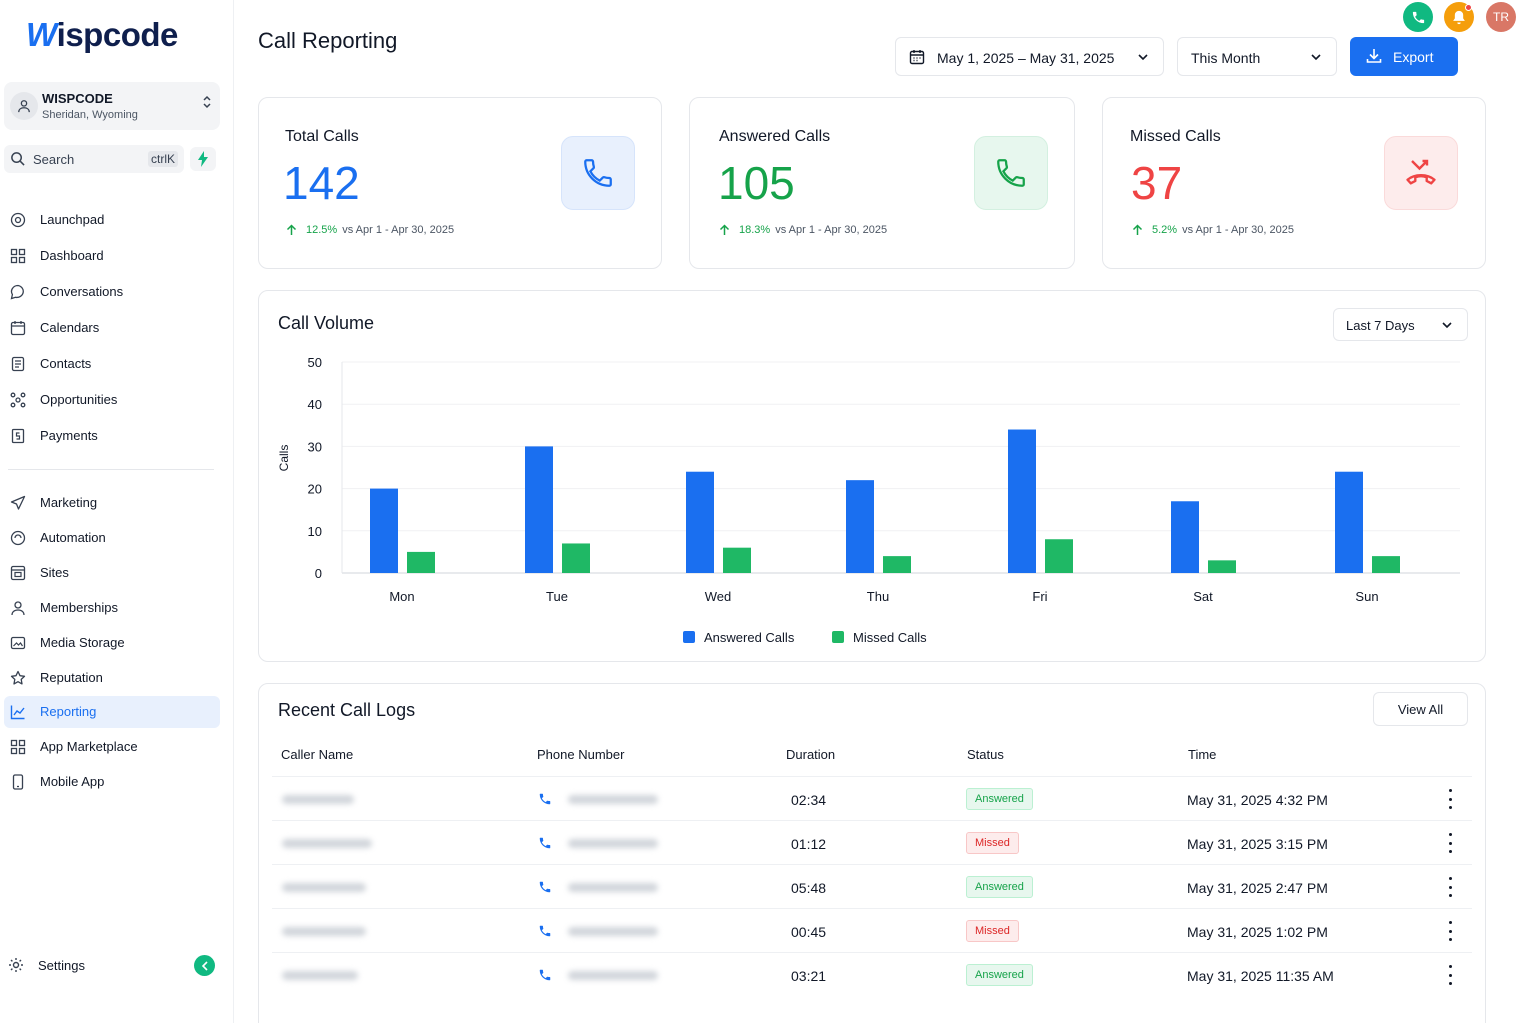 Image resolution: width=1537 pixels, height=1023 pixels. What do you see at coordinates (112, 503) in the screenshot?
I see `sidebar-item-marketing: Marketing` at bounding box center [112, 503].